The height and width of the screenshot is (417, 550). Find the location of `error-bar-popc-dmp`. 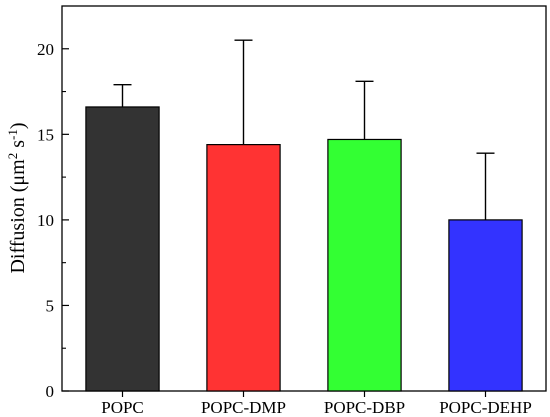

error-bar-popc-dmp is located at coordinates (243, 92).